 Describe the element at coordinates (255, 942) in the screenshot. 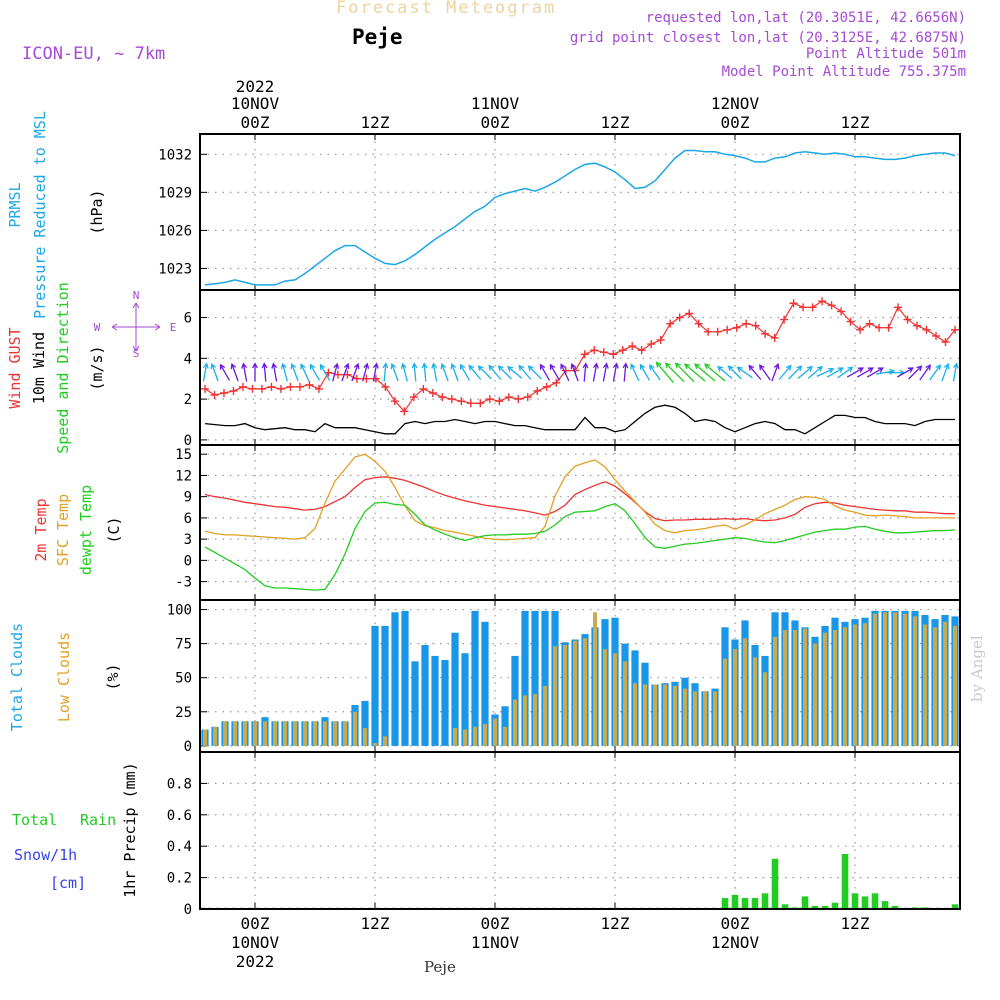

I see `bottom-date-label: 10NOV` at that location.